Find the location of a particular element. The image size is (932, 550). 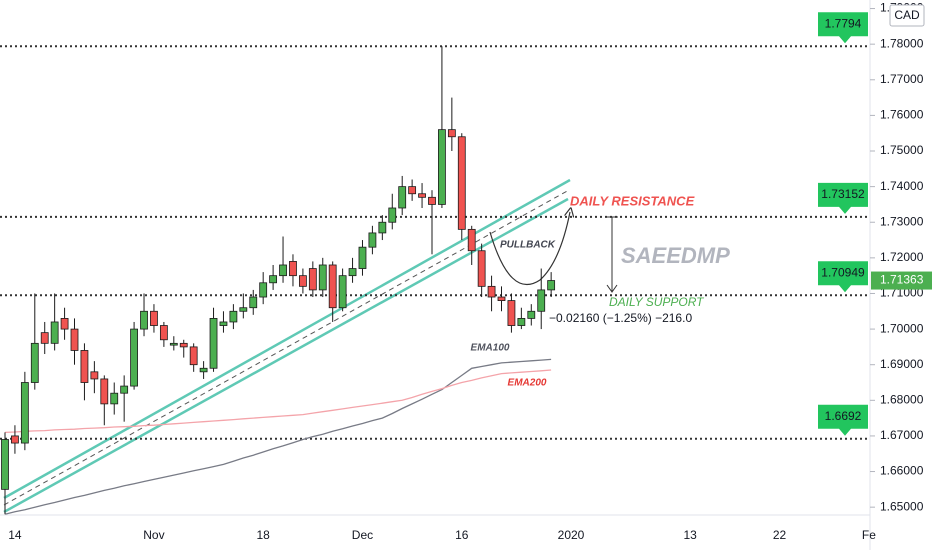

y-tick-label: 1.66000 is located at coordinates (902, 471).